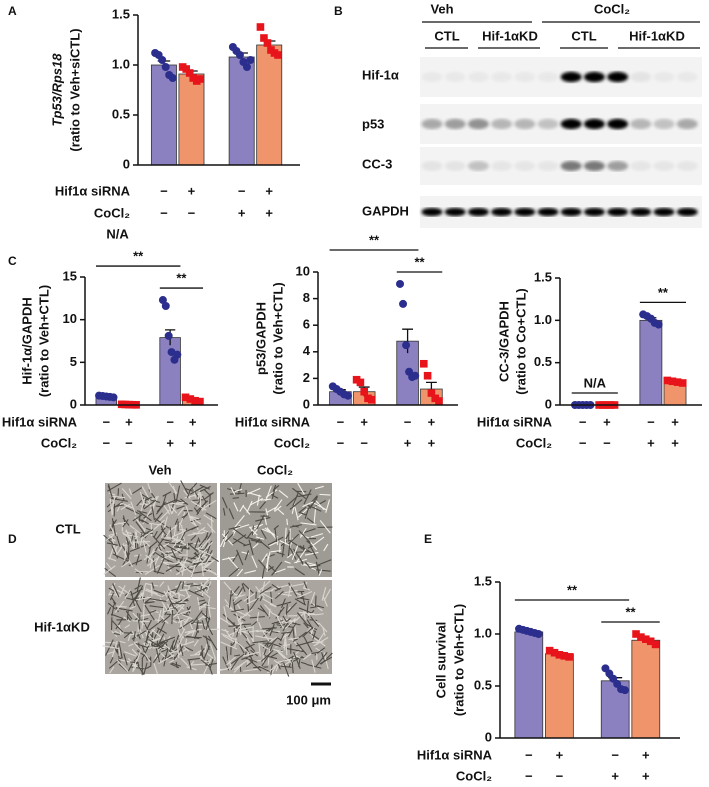  Describe the element at coordinates (520, 341) in the screenshot. I see `y-axis-label: (ratio to Co+CTL)` at that location.